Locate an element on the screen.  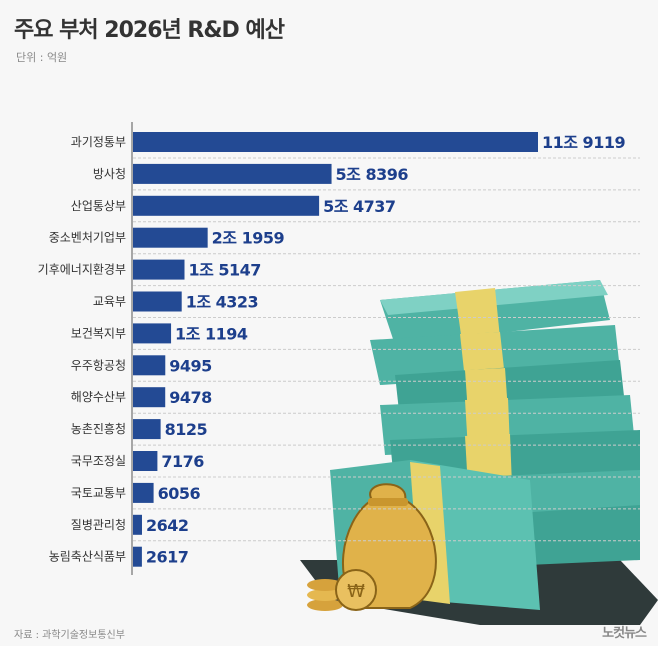
category-label: 국무조정실 is located at coordinates (98, 461).